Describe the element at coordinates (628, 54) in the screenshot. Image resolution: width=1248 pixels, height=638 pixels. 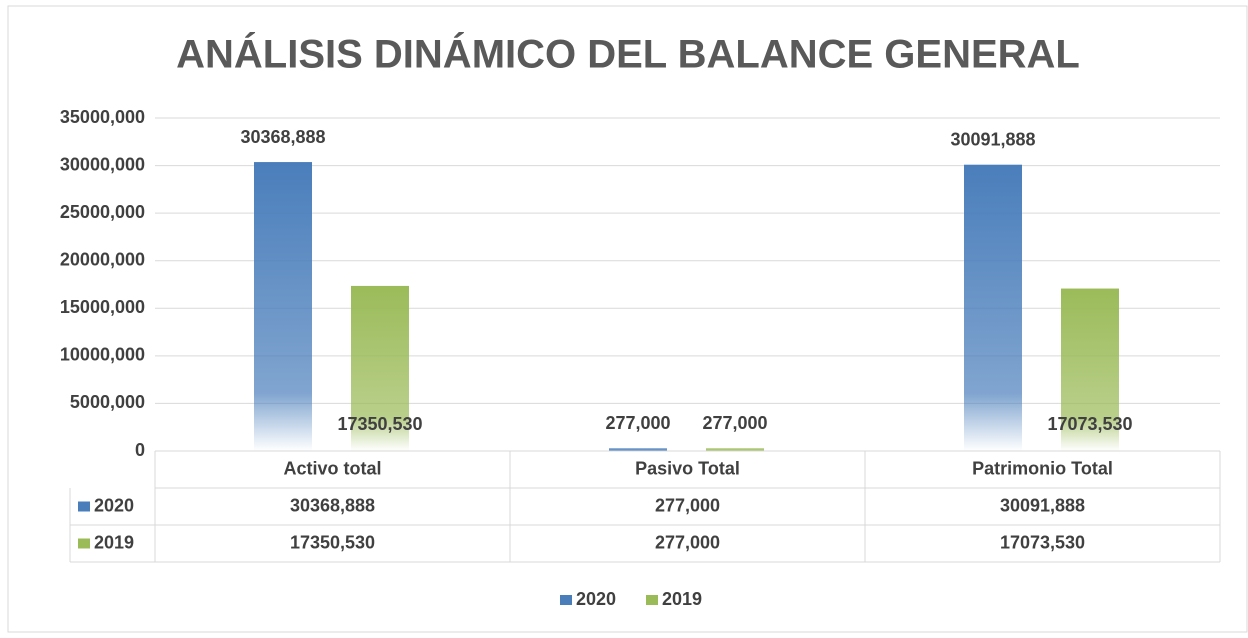
I see `chart-title: ANÁLISIS DINÁMICO DEL BALANCE GENERAL` at that location.